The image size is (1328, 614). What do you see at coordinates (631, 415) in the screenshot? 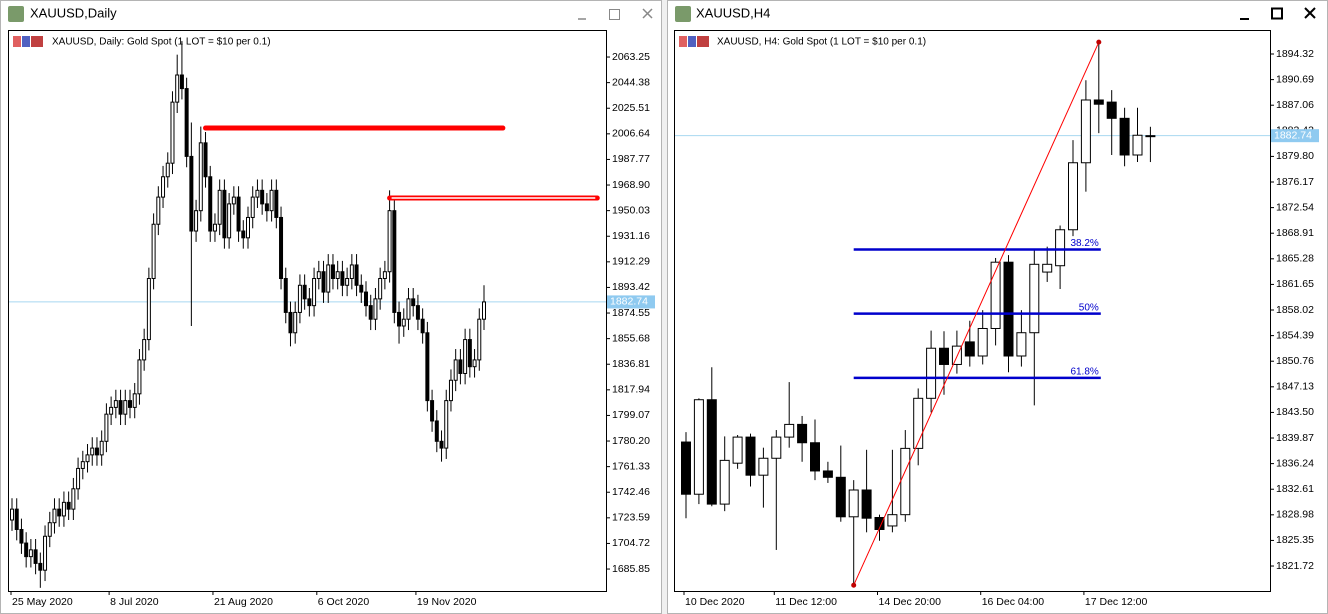
I see `y-tick-label: 1799.07` at bounding box center [631, 415].